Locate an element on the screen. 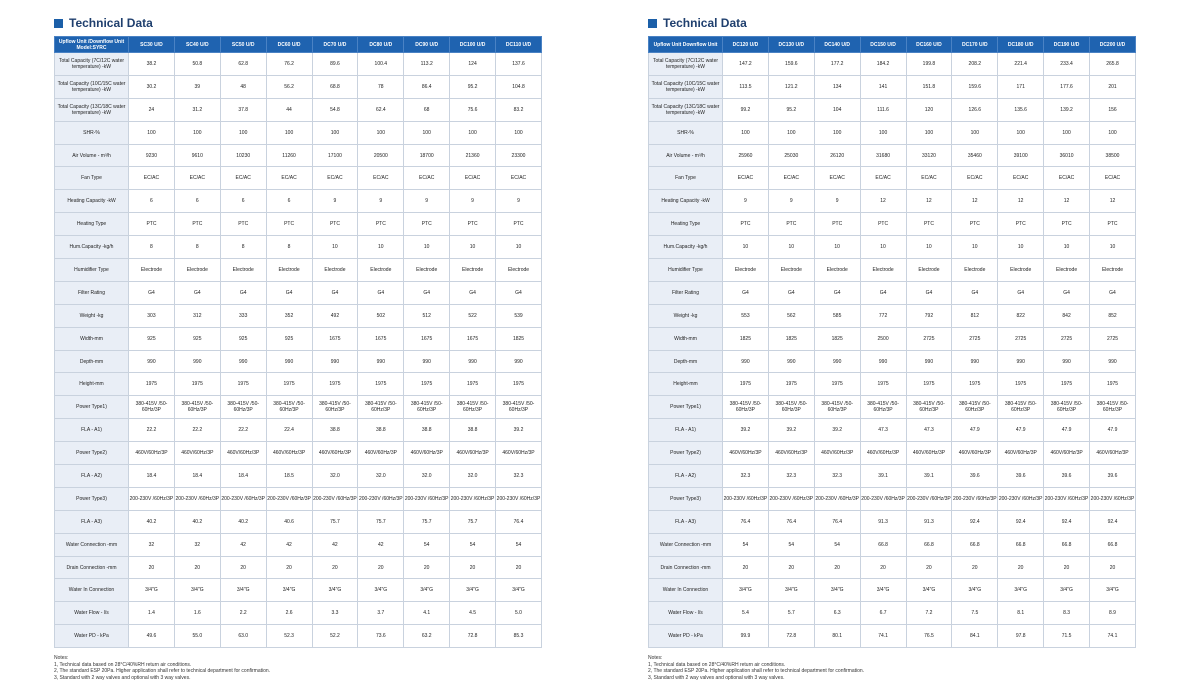  row-label: Fan Type is located at coordinates (685, 178).